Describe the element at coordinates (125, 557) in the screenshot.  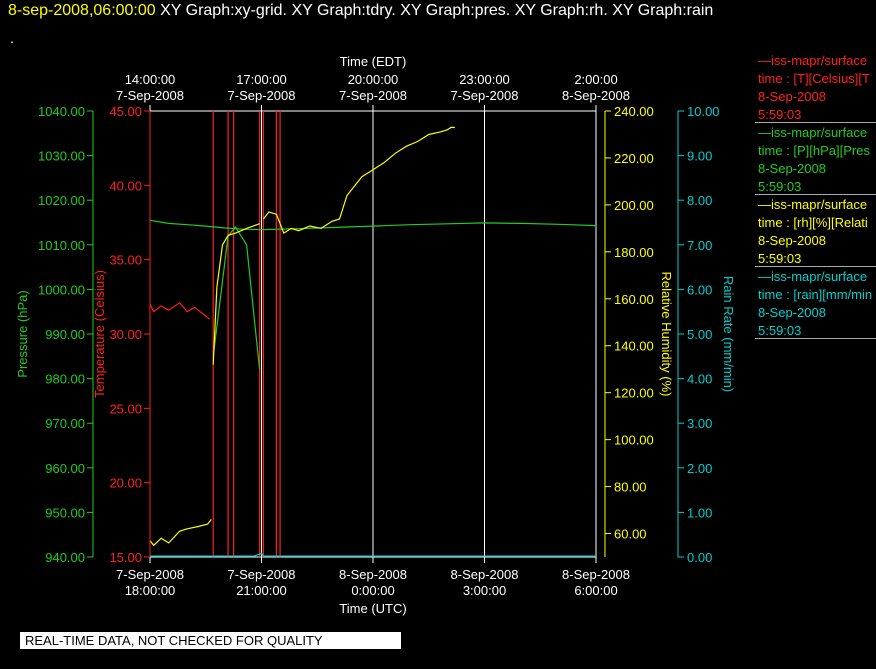
I see `temperature-tick-label: 15.00` at that location.